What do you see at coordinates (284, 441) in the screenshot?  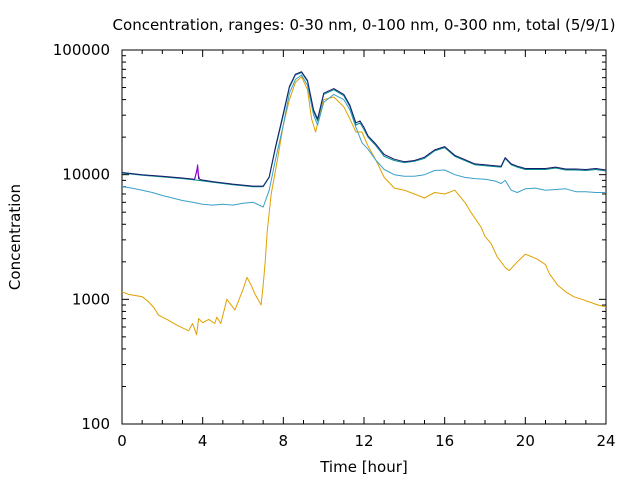 I see `x-tick-label: 8` at bounding box center [284, 441].